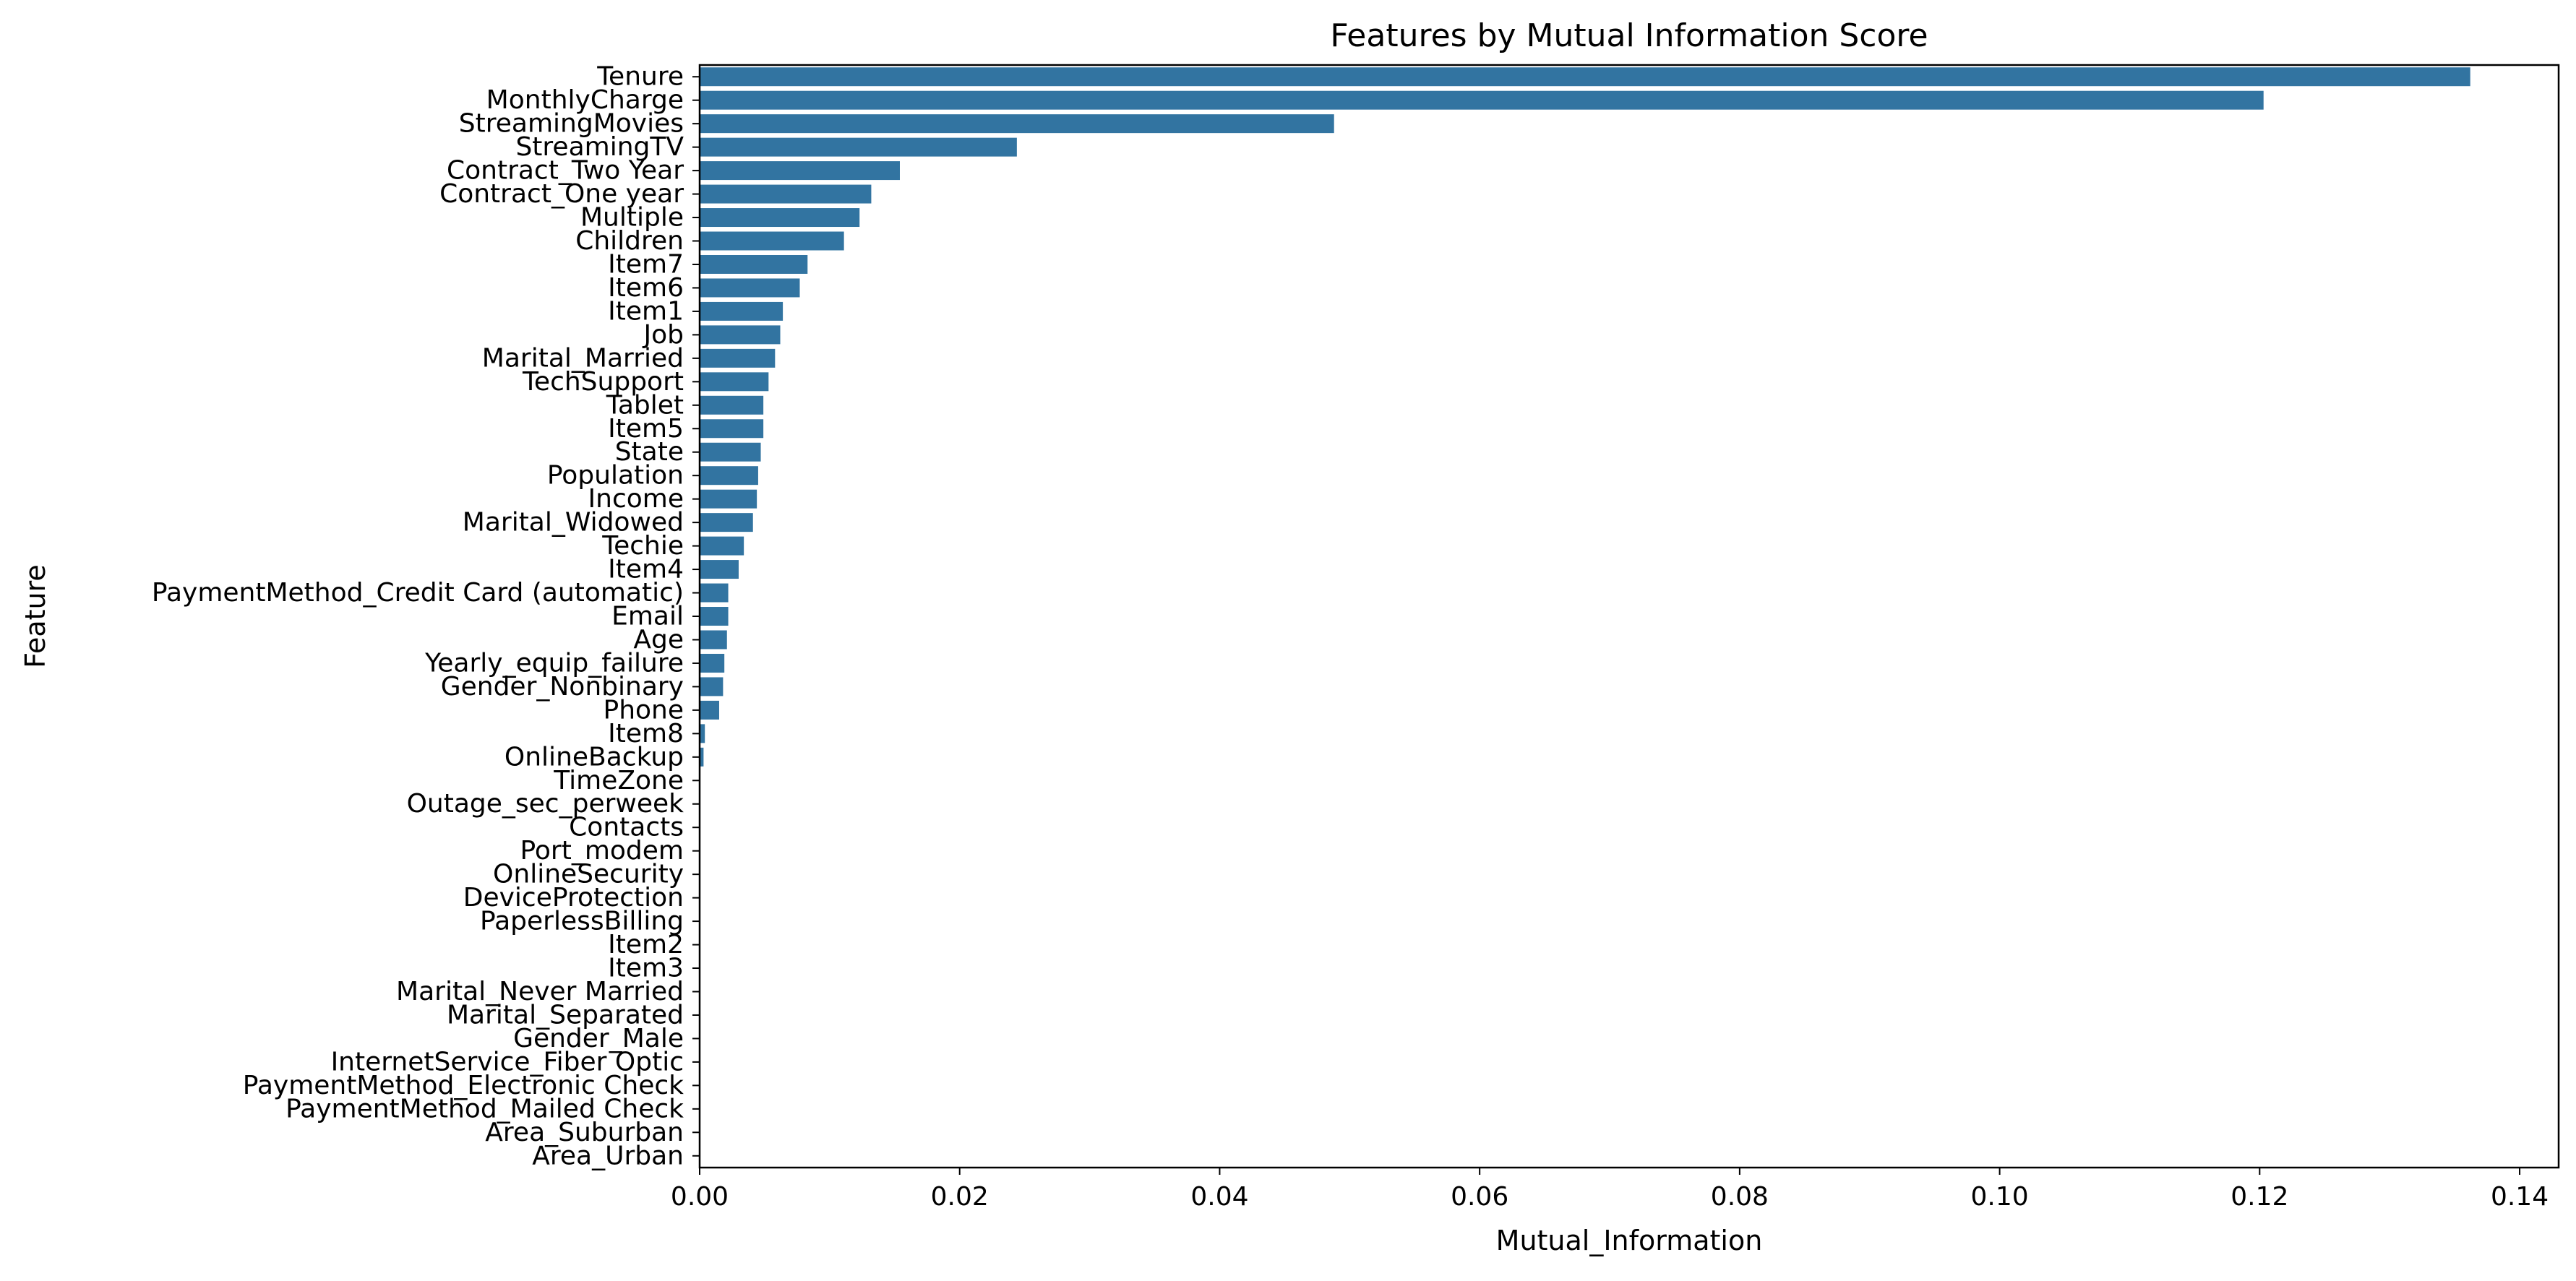  Describe the element at coordinates (646, 570) in the screenshot. I see `y-tick-label: Item4` at that location.